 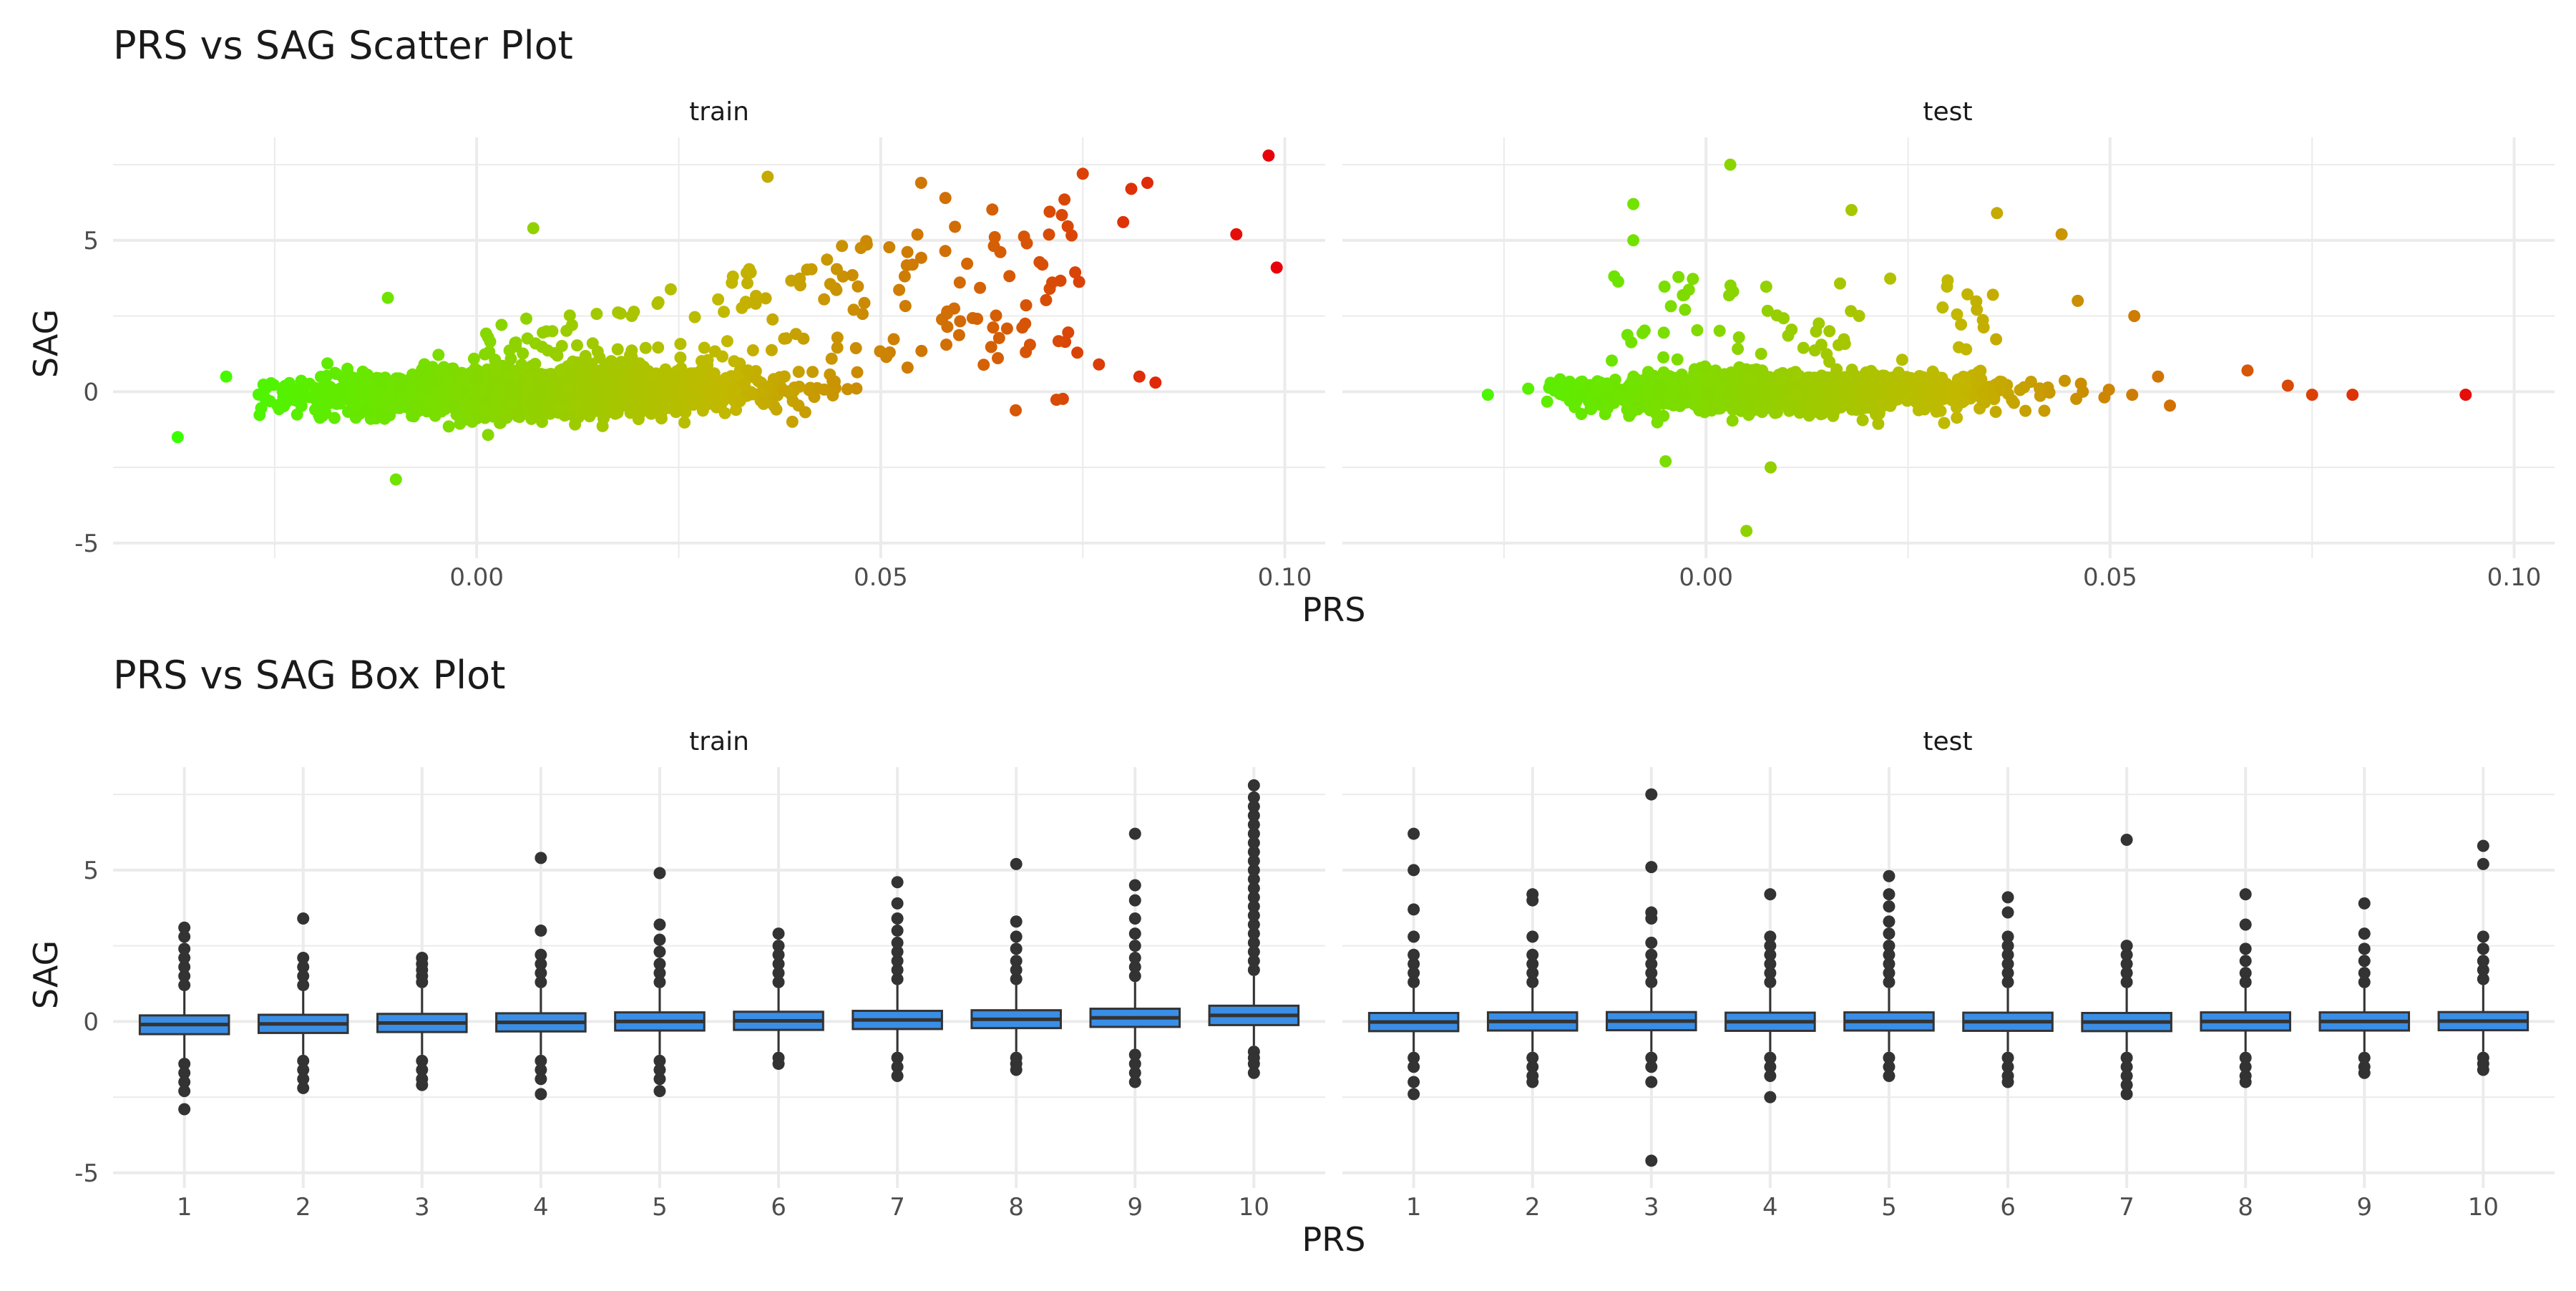 I want to click on scatter-y-tick-label: 5, so click(x=91, y=241).